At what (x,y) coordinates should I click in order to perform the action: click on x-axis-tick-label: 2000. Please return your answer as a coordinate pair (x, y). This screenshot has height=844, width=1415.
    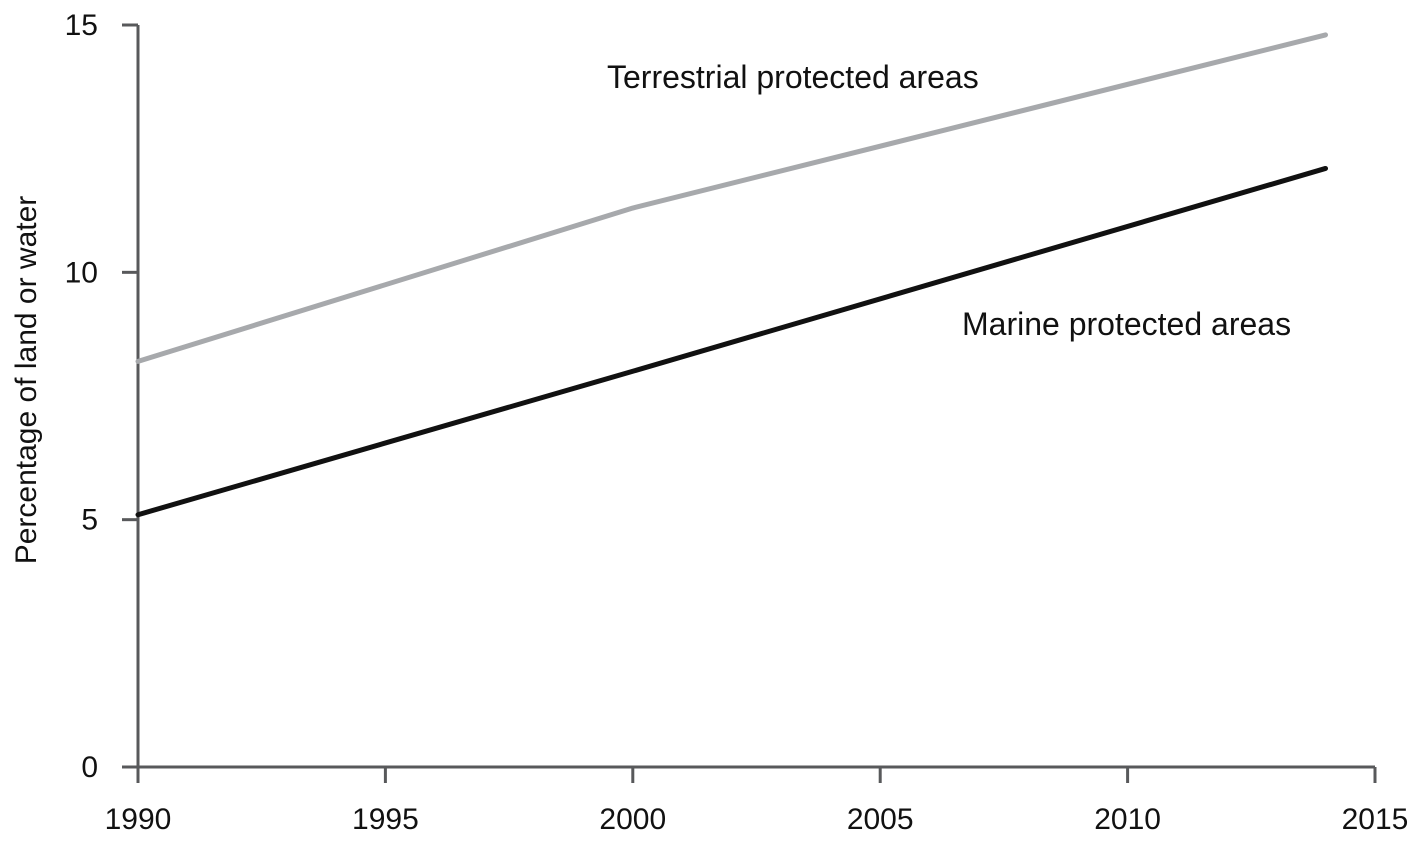
    Looking at the image, I should click on (632, 819).